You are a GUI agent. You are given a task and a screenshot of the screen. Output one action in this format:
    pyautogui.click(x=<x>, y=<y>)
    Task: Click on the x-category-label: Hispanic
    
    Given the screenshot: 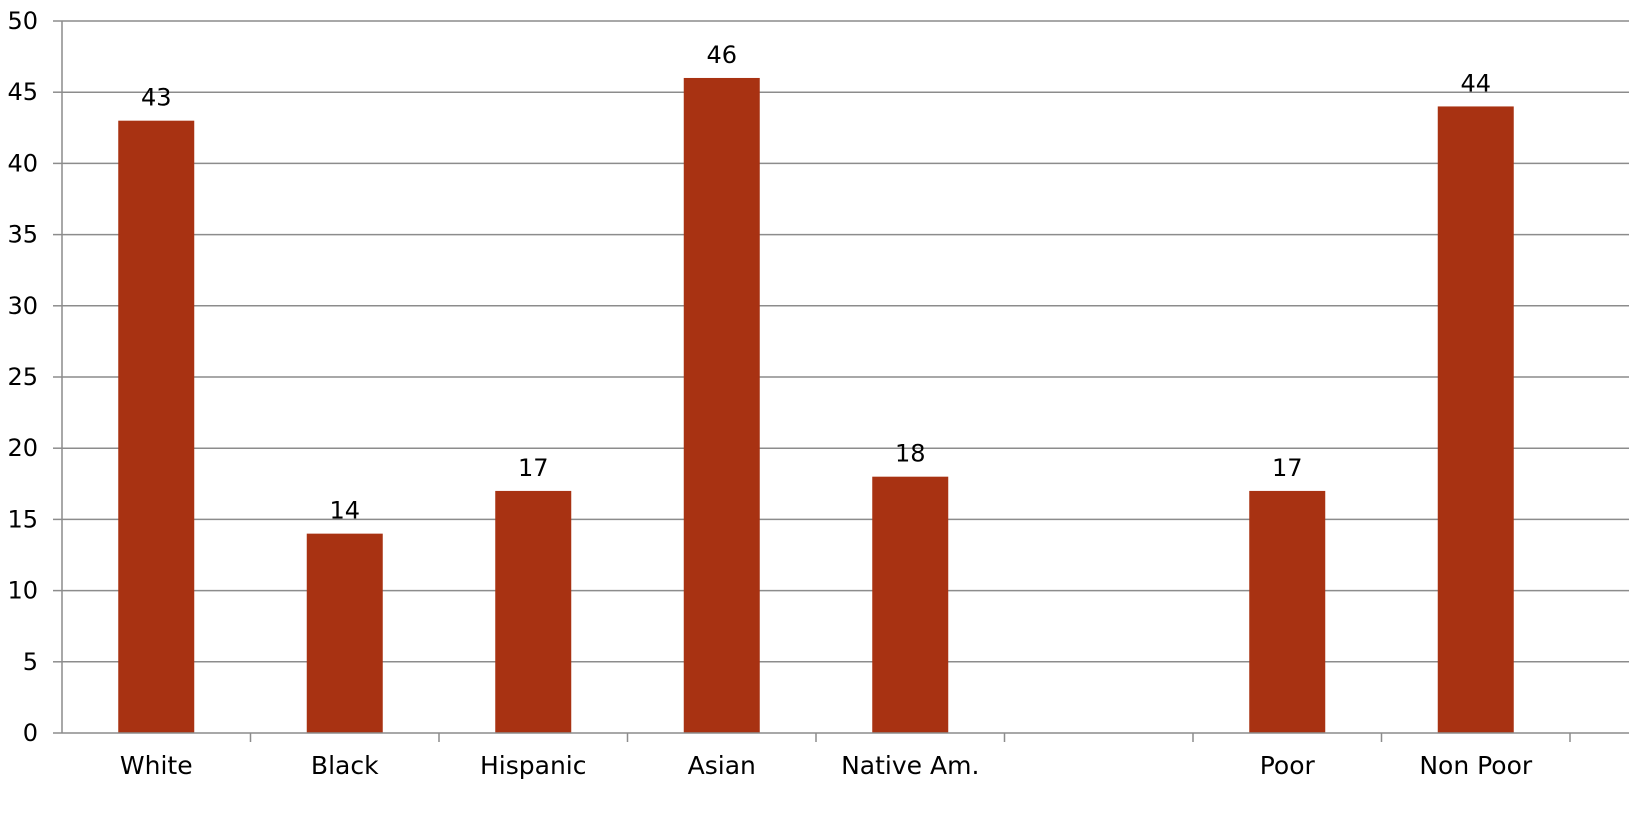 What is the action you would take?
    pyautogui.click(x=533, y=765)
    